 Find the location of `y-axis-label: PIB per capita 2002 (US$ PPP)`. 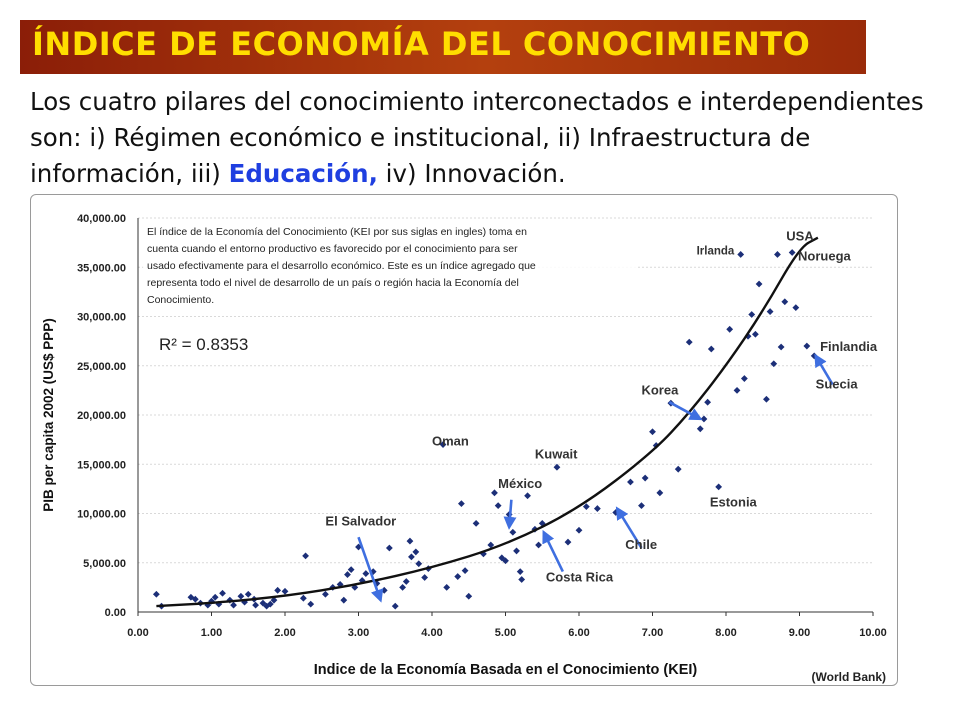

y-axis-label: PIB per capita 2002 (US$ PPP) is located at coordinates (48, 415).